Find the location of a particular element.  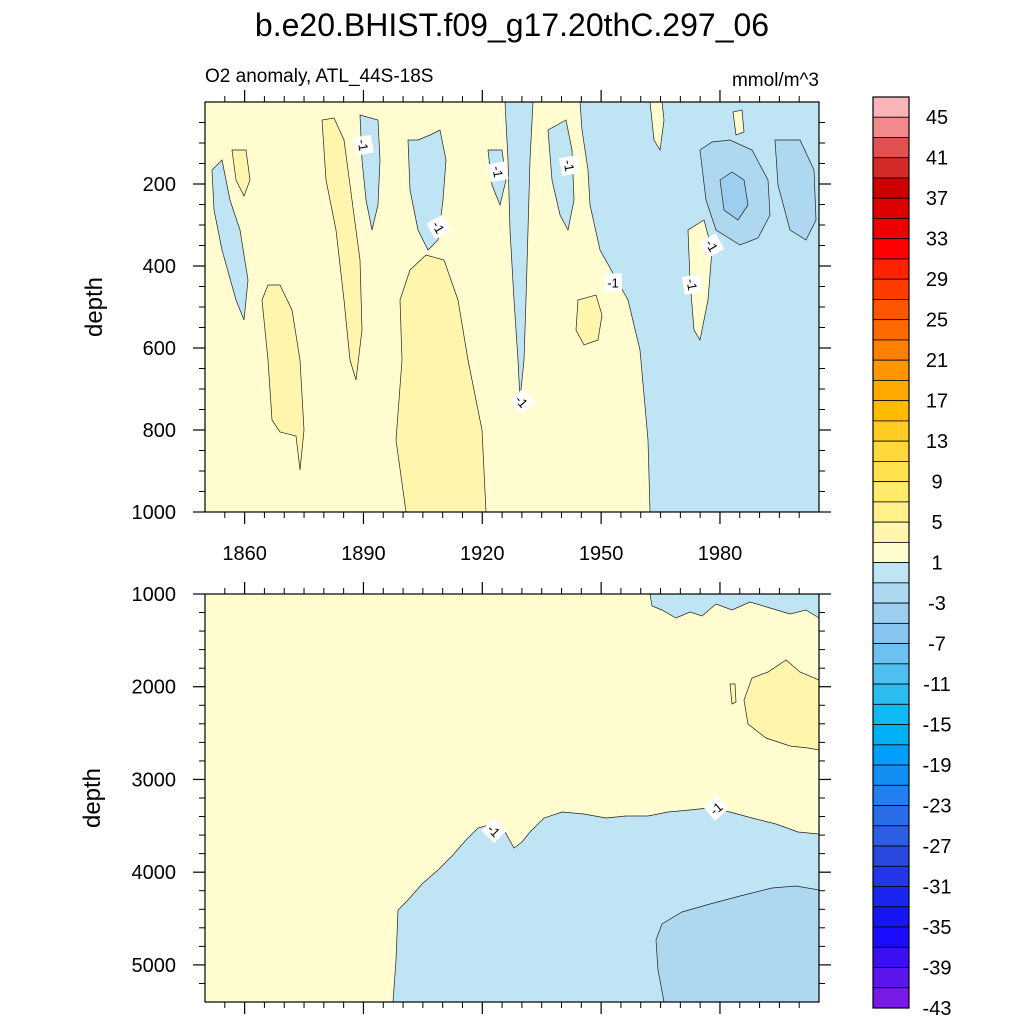

colorbar-label: 9 is located at coordinates (936, 483).